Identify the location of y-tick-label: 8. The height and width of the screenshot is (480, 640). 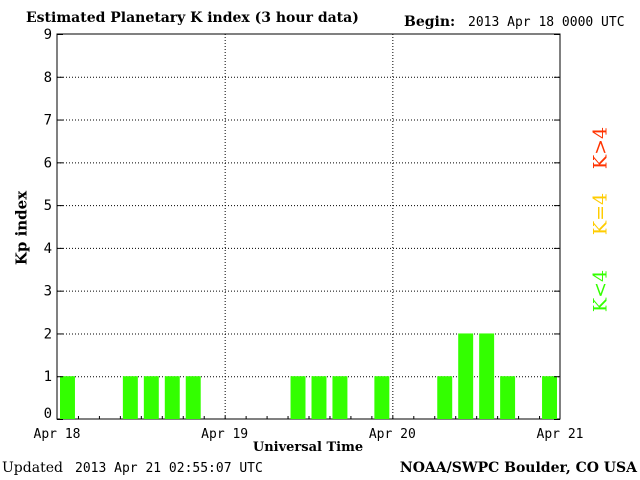
(48, 78).